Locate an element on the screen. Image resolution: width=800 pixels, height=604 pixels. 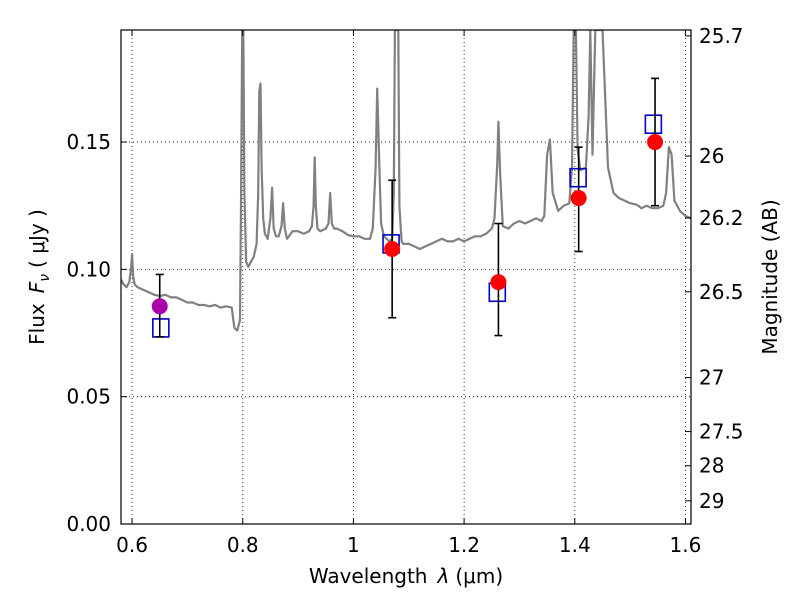
right-tick-label: 29 is located at coordinates (711, 501).